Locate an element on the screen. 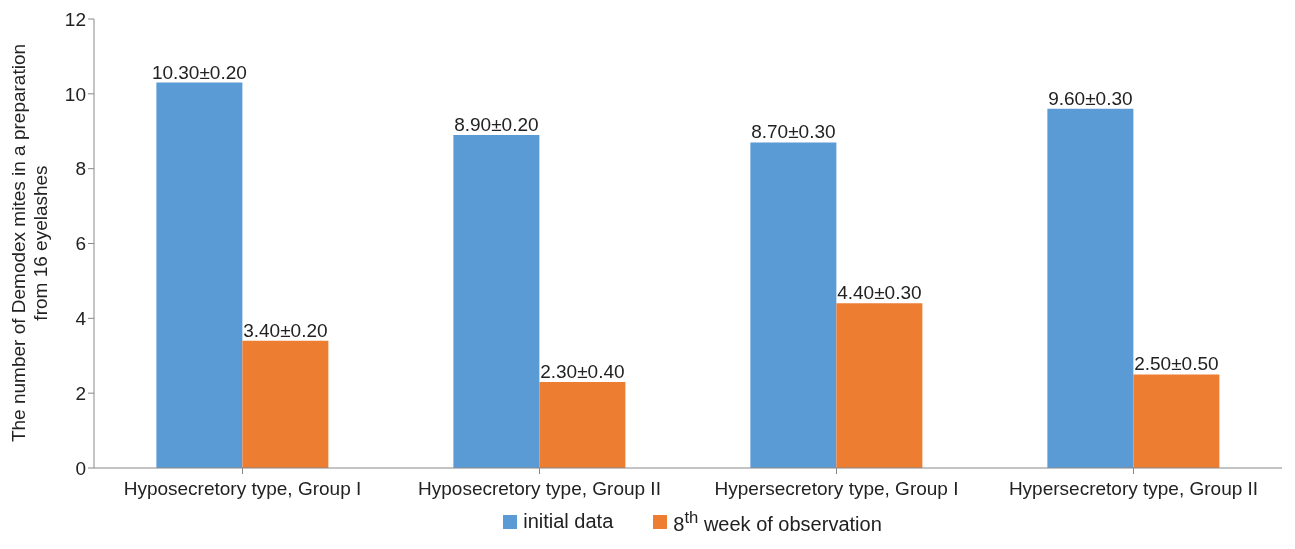 This screenshot has width=1295, height=549. x-tick-label: Hypersecretory type, Group II is located at coordinates (1133, 489).